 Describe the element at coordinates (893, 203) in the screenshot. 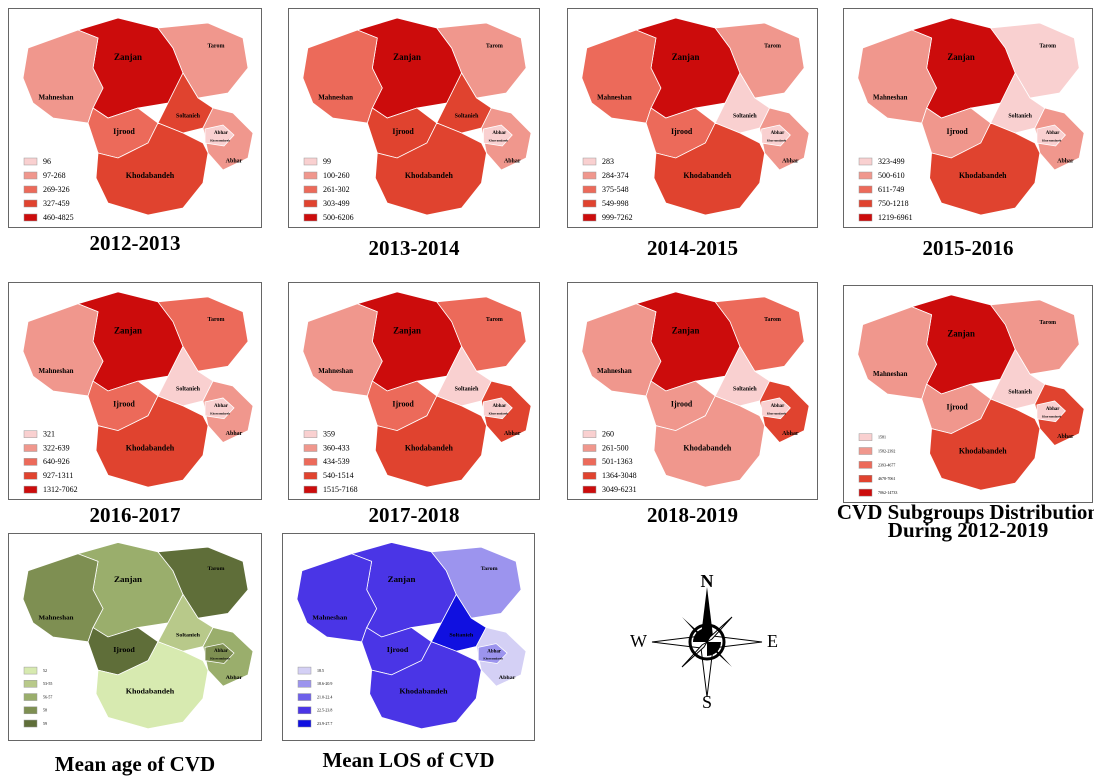

I see `legend-label: 750-1218` at that location.